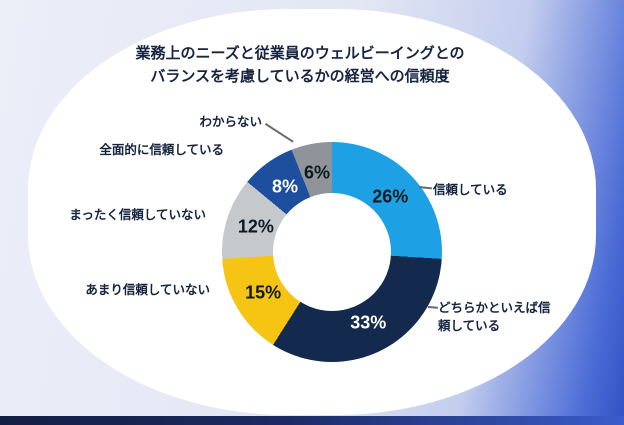 The image size is (624, 425). I want to click on segment-value-label: 12%, so click(255, 226).